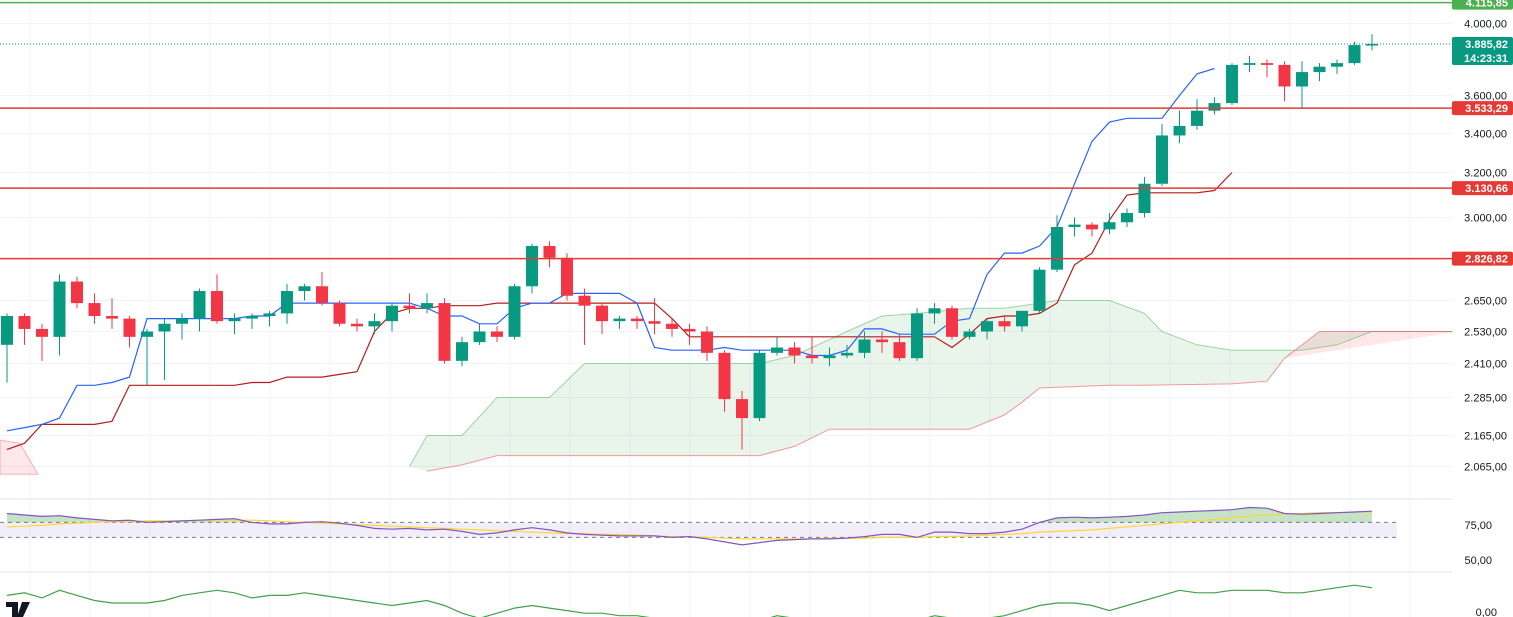 The image size is (1513, 617). I want to click on logo-dot, so click(24, 606).